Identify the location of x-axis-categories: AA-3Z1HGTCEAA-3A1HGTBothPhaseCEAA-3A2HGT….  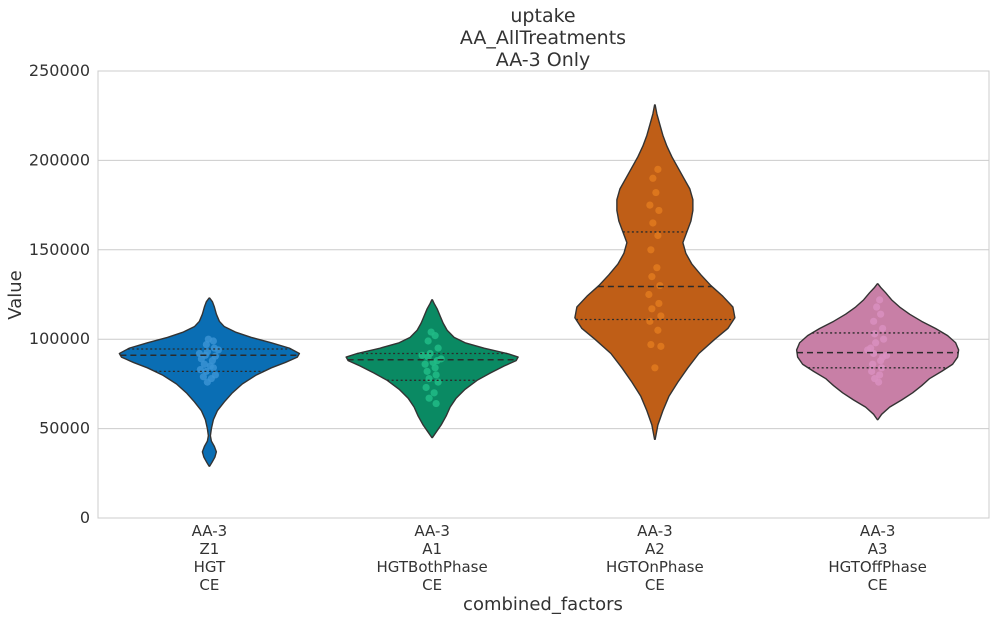
(559, 558).